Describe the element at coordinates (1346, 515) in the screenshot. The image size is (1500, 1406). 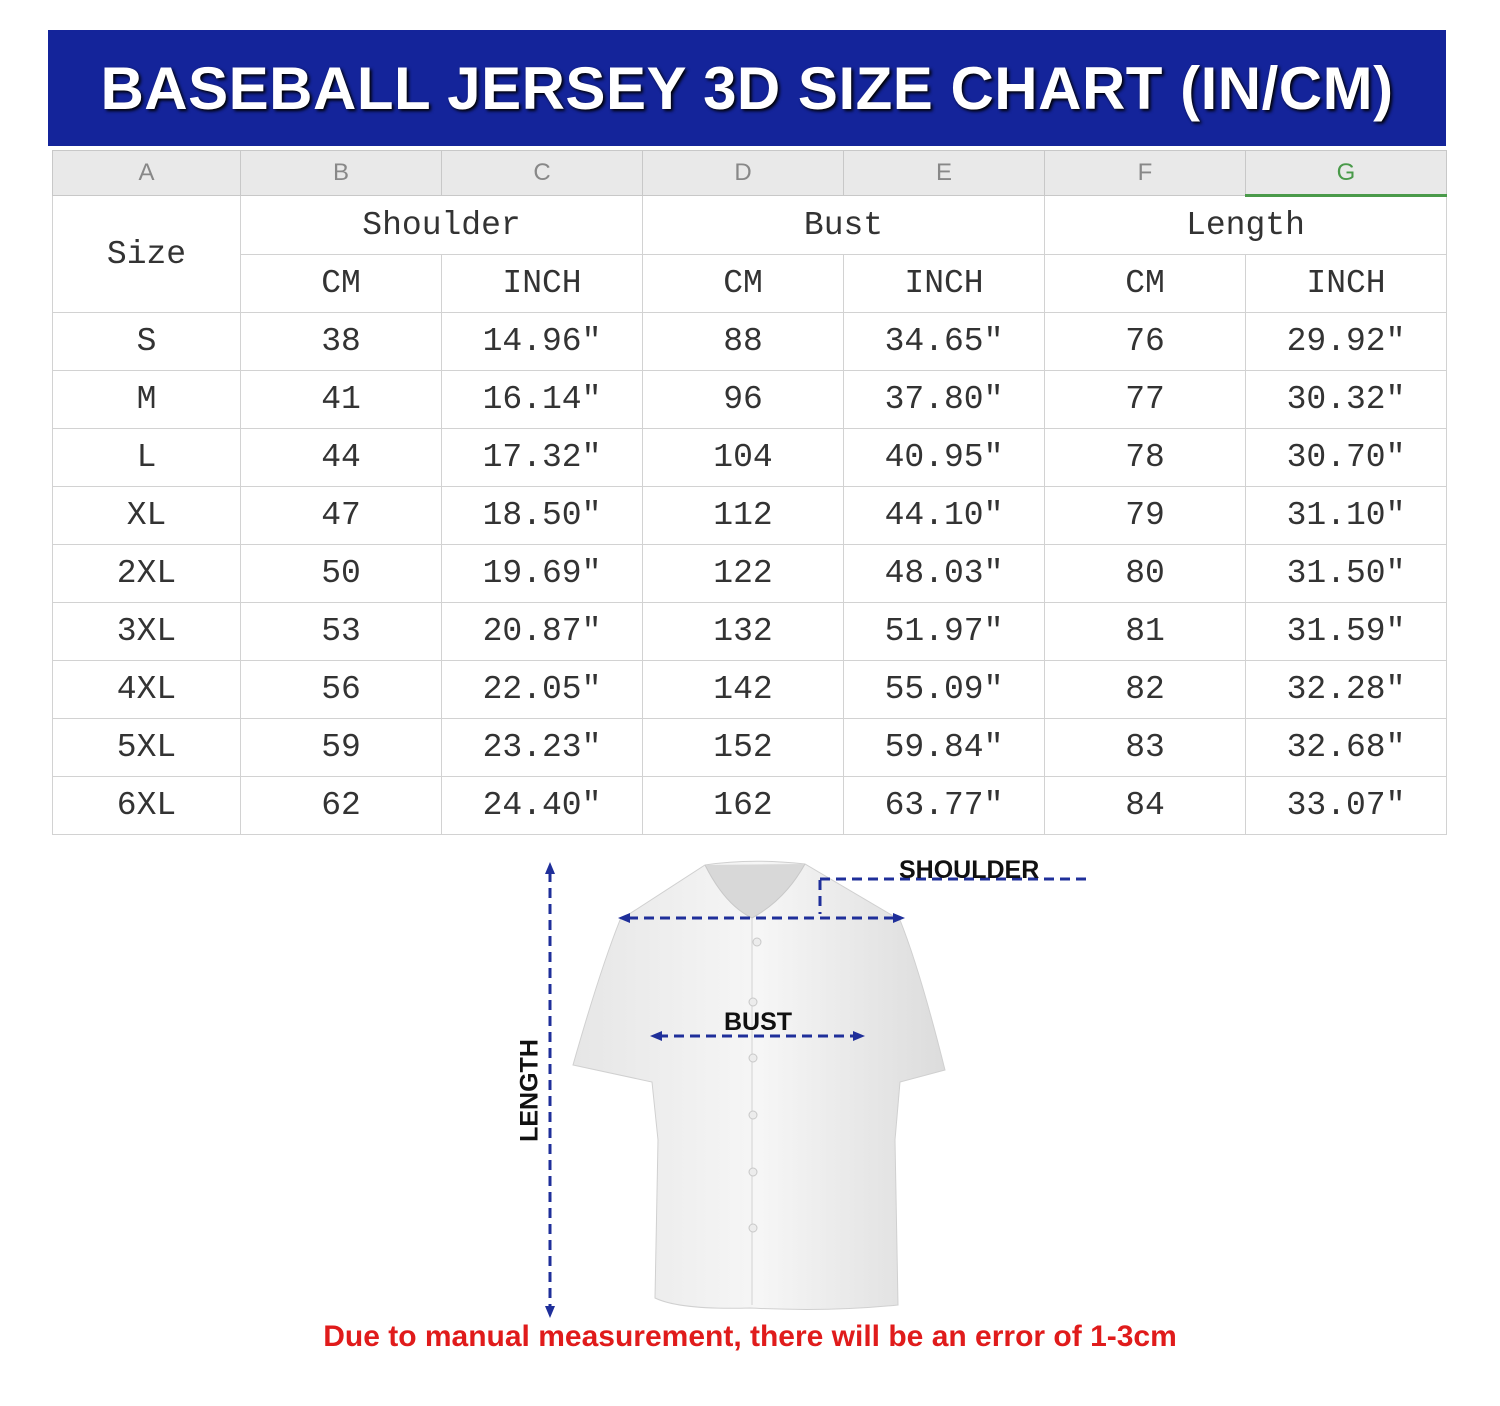
I see `measurement-cell: 31.10″` at that location.